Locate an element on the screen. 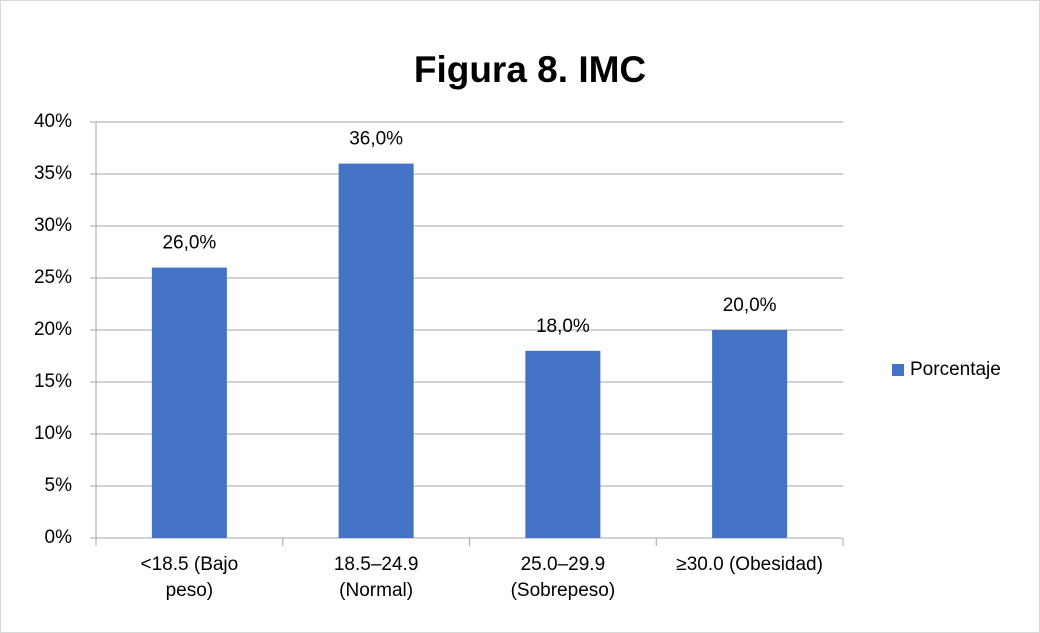  data-label: 20,0% is located at coordinates (750, 305).